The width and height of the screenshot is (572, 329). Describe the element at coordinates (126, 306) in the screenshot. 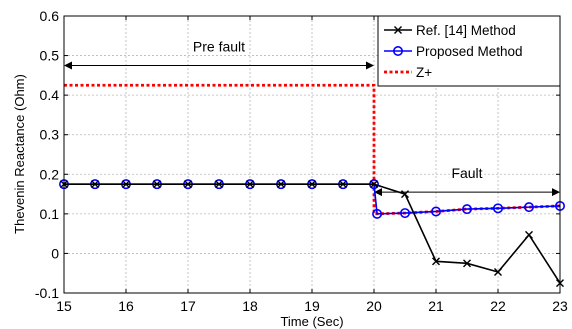

I see `x-tick-label: 16` at that location.